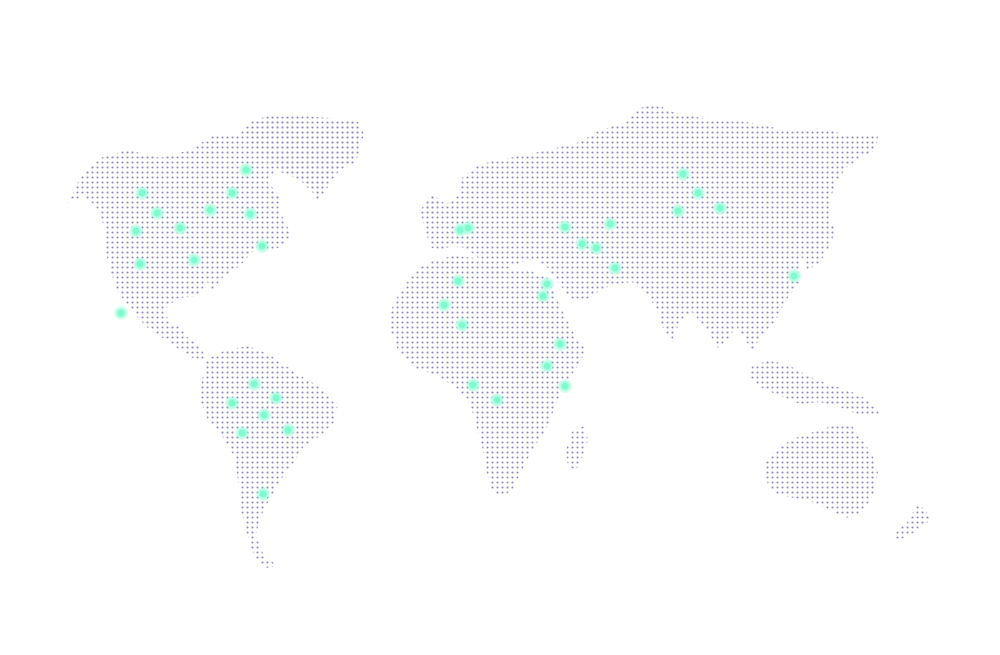 This screenshot has height=655, width=1000. I want to click on landmass-africa, so click(488, 377).